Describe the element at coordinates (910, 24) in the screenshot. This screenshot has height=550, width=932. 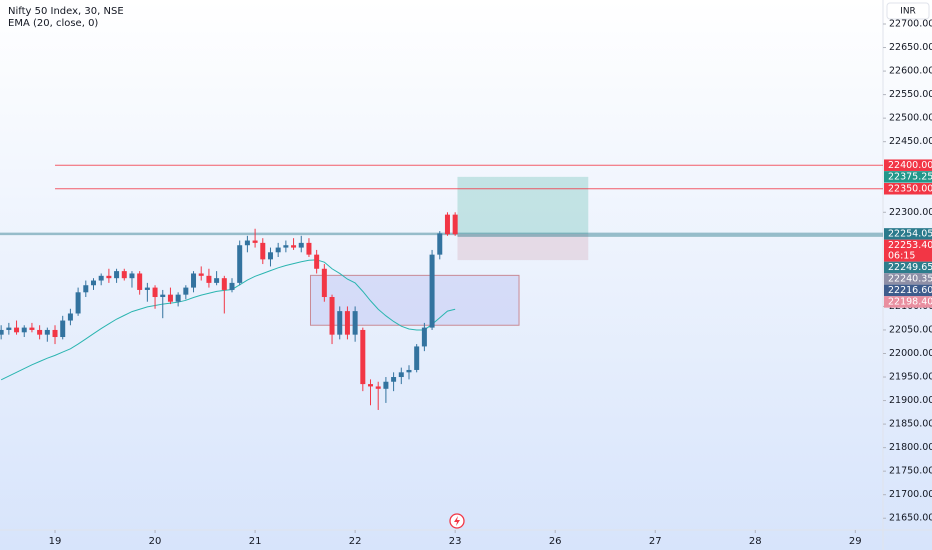
I see `y-tick-label: 22700.00` at that location.